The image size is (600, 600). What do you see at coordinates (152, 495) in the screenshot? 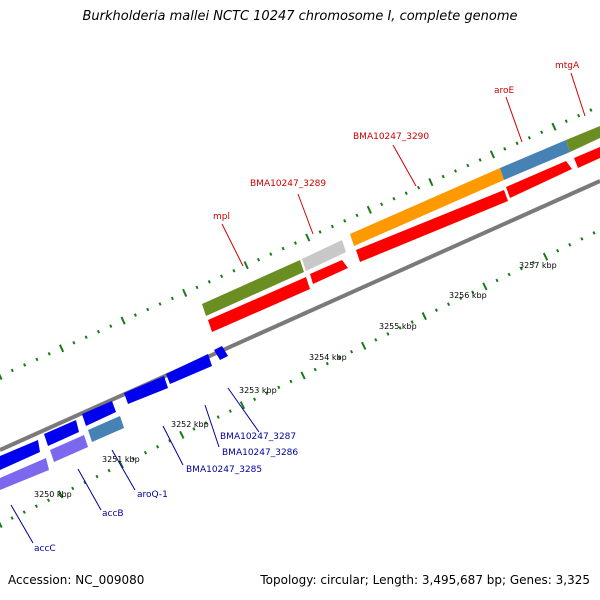
I see `gene-label-aroQ-1: aroQ-1` at bounding box center [152, 495].